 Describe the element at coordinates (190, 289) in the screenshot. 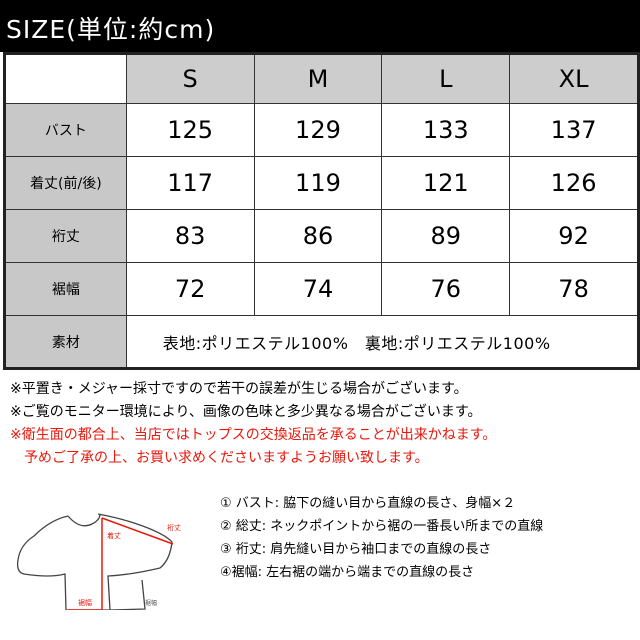

I see `cell: 72` at that location.